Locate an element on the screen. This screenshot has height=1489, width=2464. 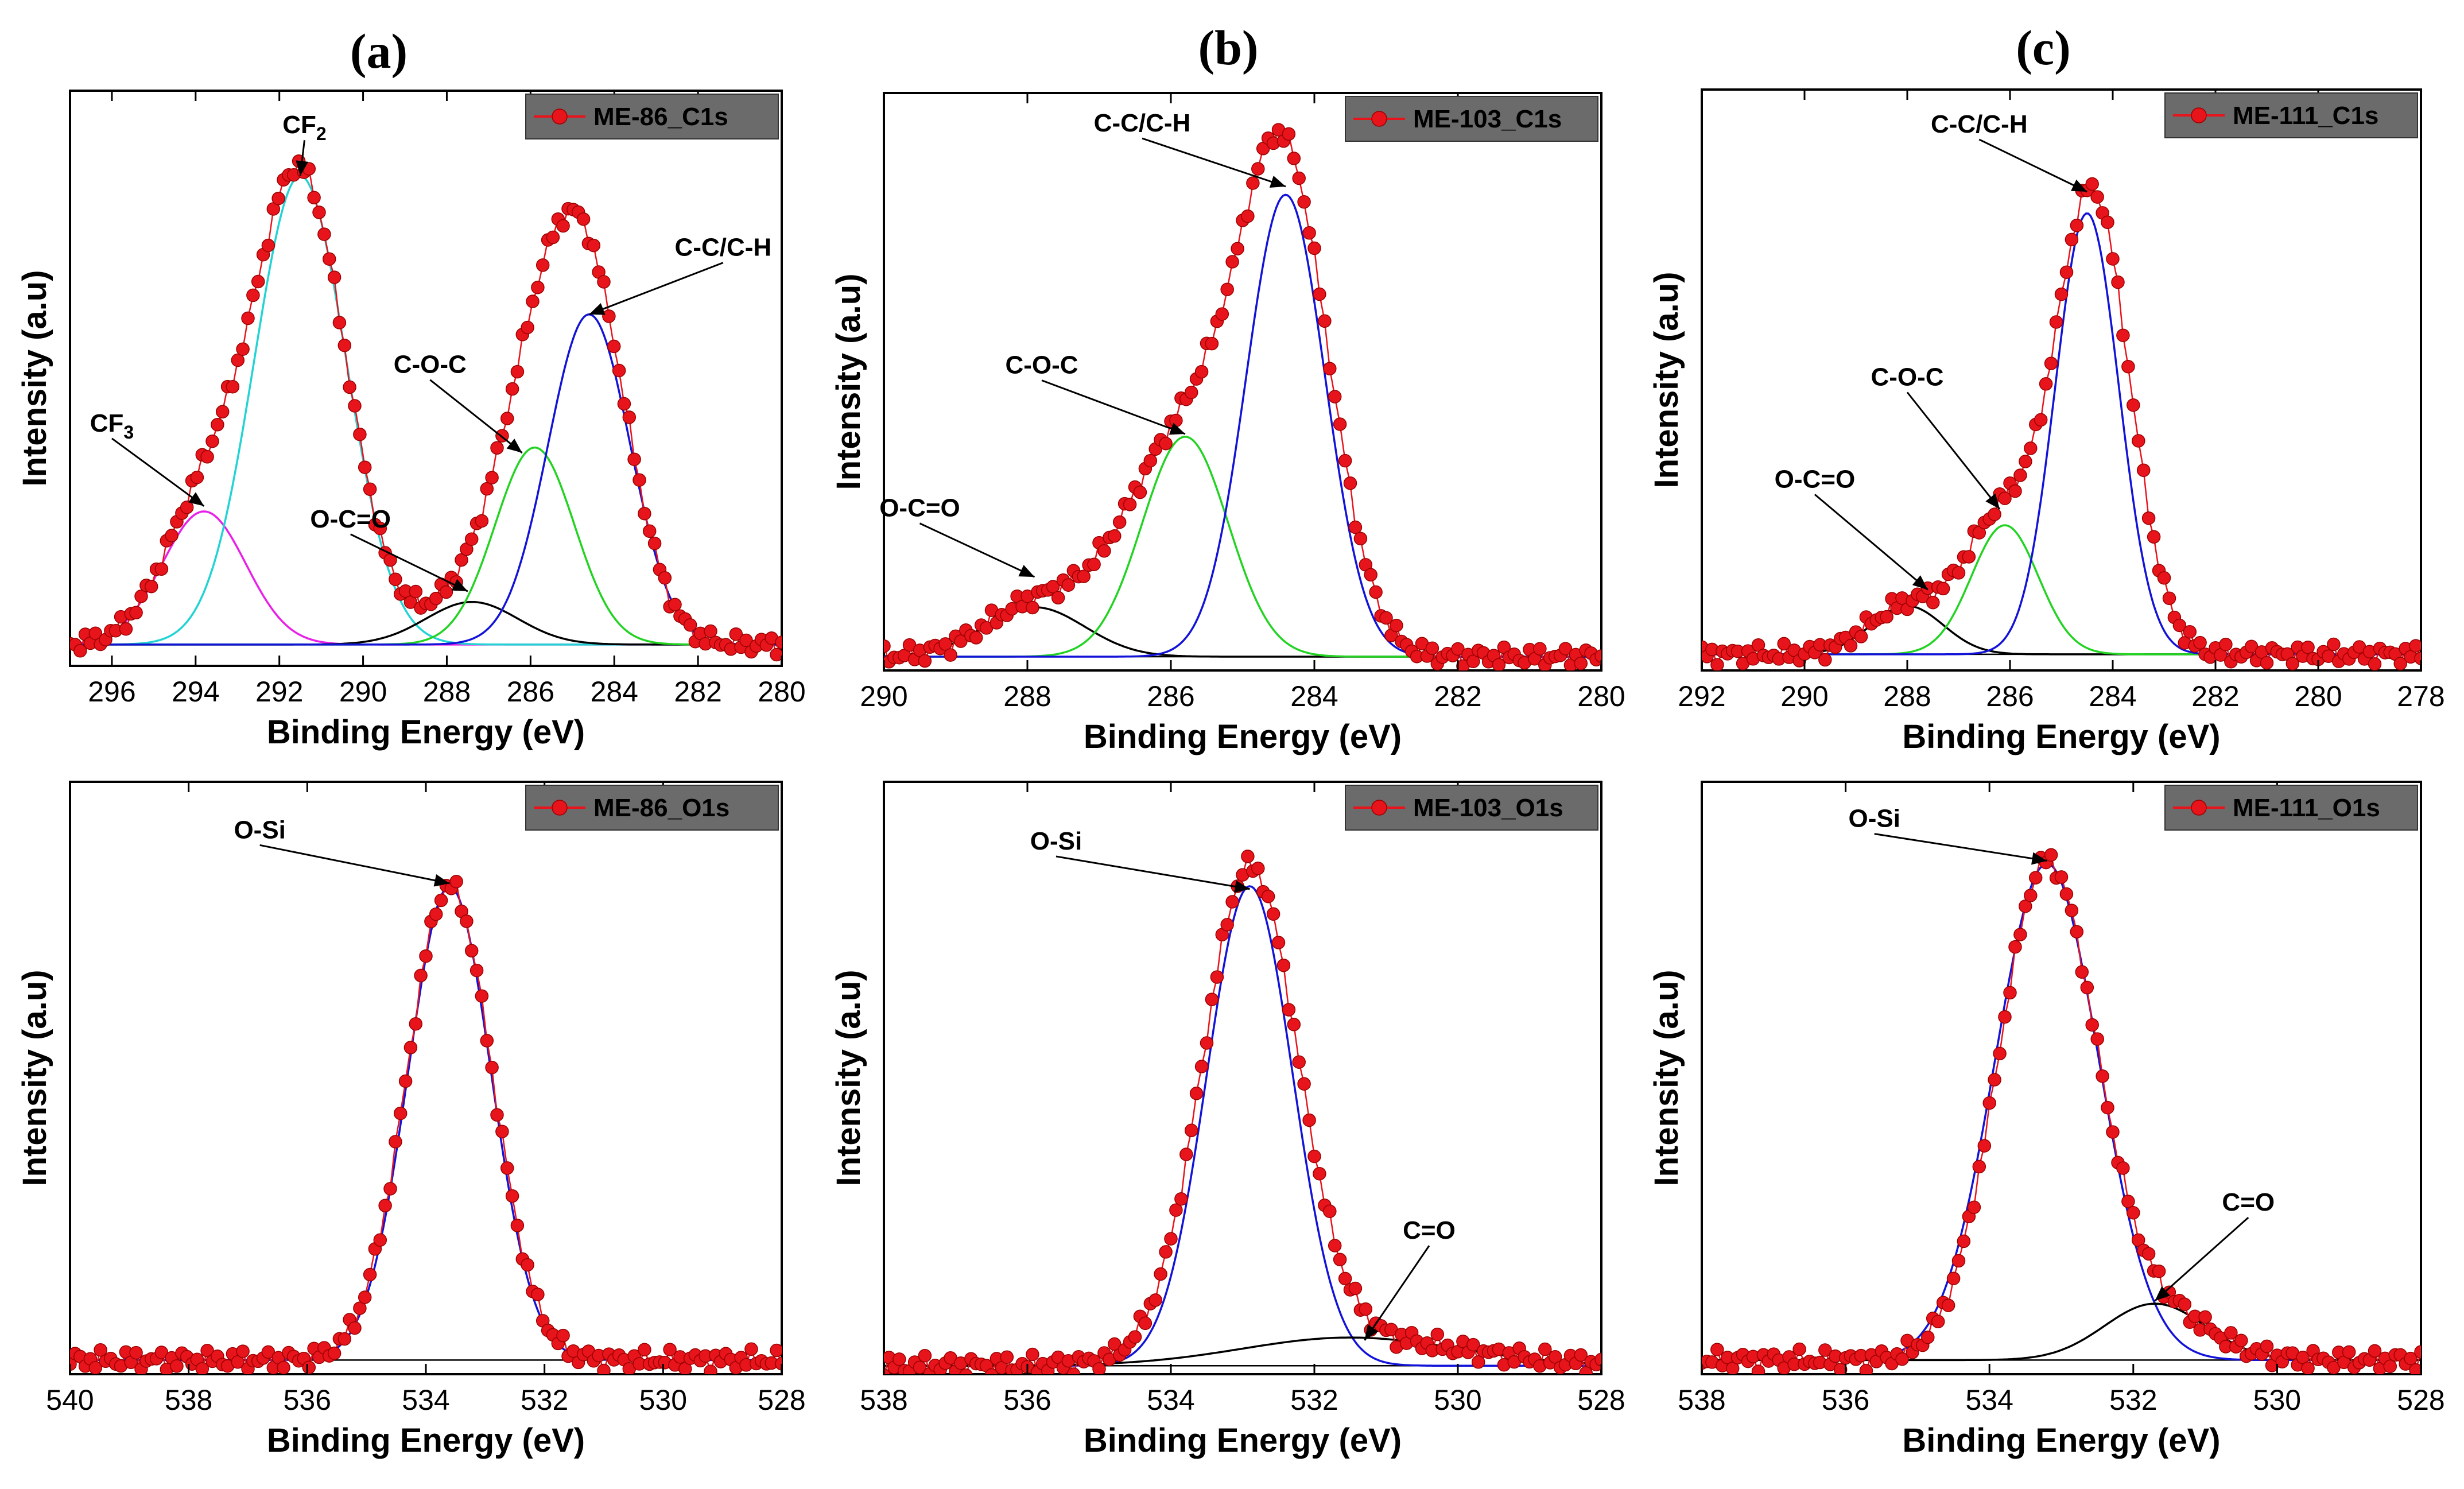
x-tick-label: 290 is located at coordinates (884, 696).